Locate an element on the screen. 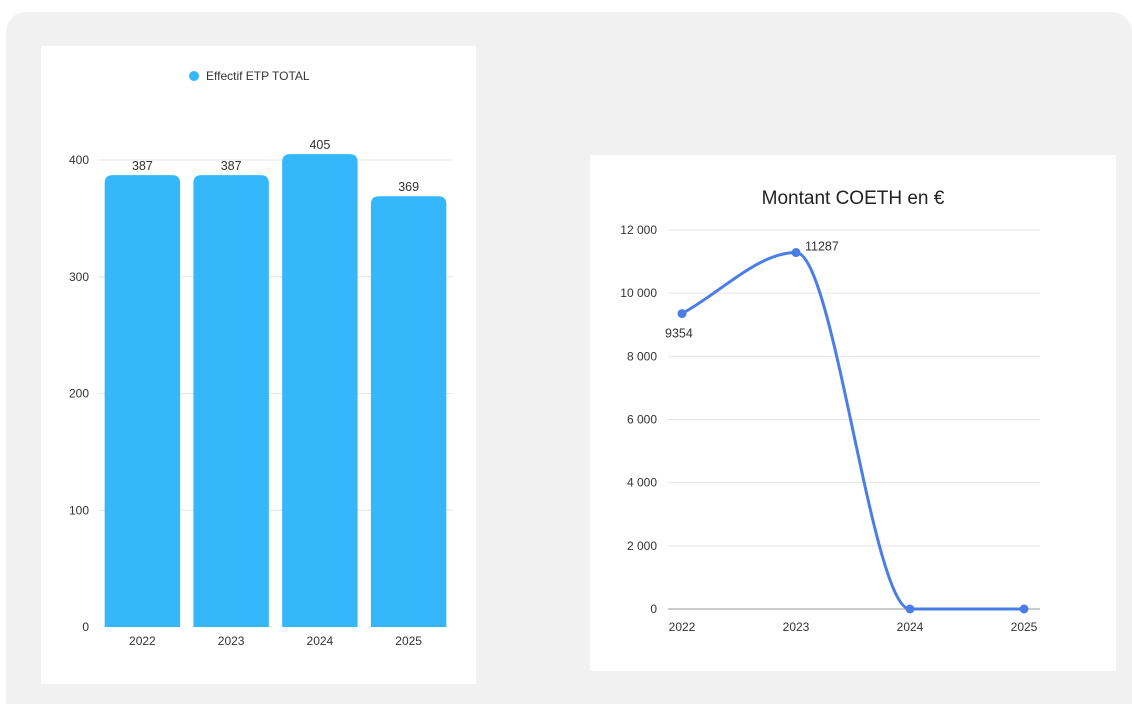 This screenshot has width=1132, height=704. y-tick-label: 2 000 is located at coordinates (642, 546).